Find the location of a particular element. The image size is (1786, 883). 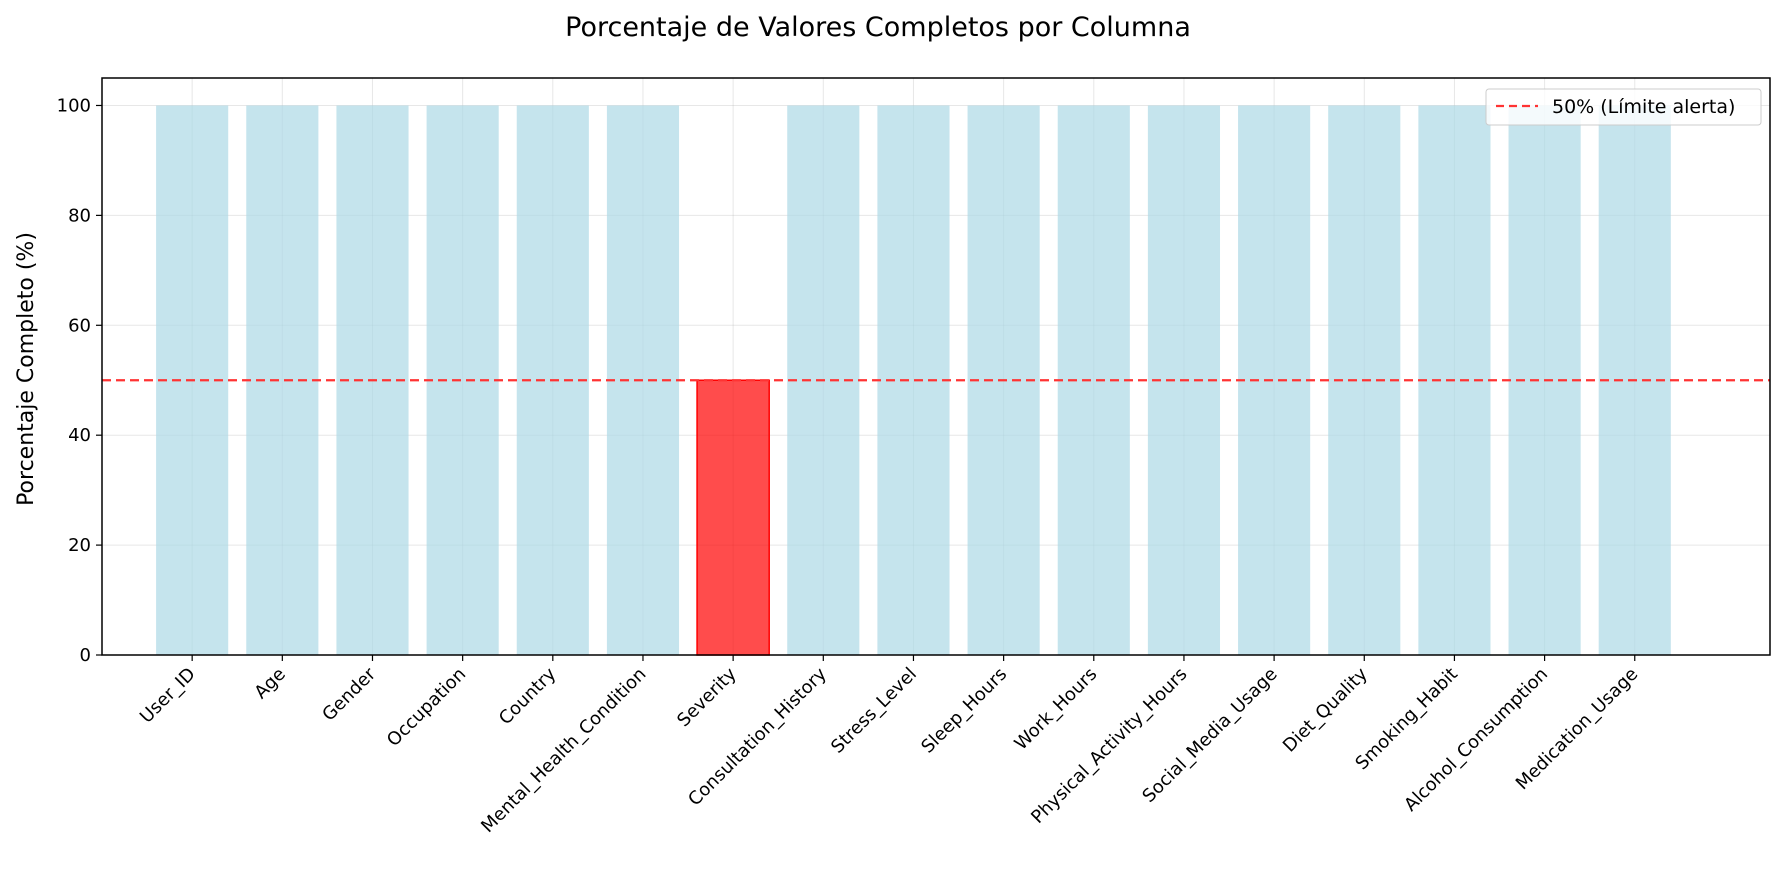

x-tick-label: Stress_Level is located at coordinates (874, 711).